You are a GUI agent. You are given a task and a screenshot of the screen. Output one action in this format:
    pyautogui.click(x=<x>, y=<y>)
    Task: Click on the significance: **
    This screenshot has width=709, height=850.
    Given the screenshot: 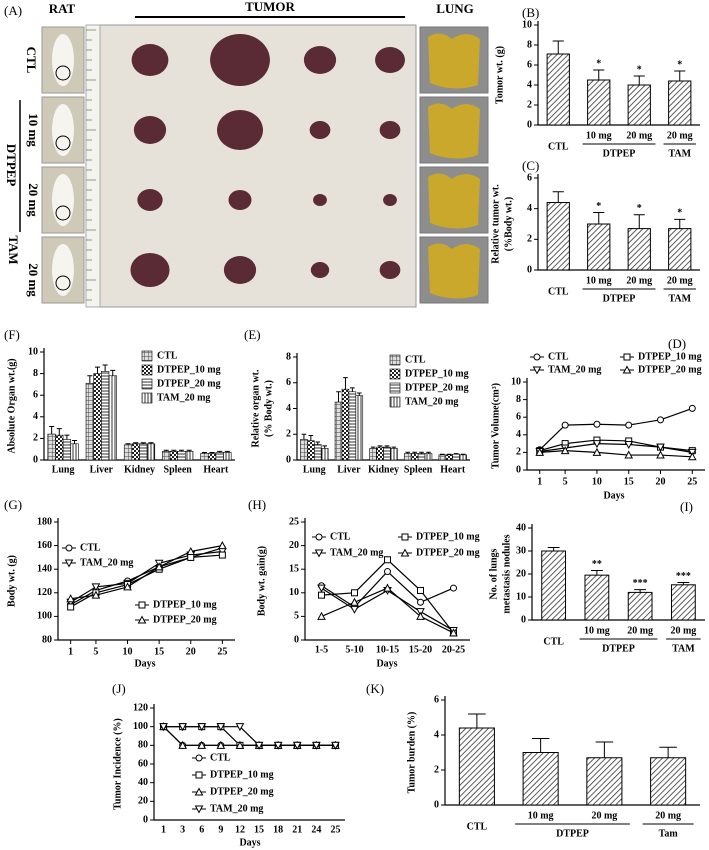 What is the action you would take?
    pyautogui.click(x=597, y=564)
    